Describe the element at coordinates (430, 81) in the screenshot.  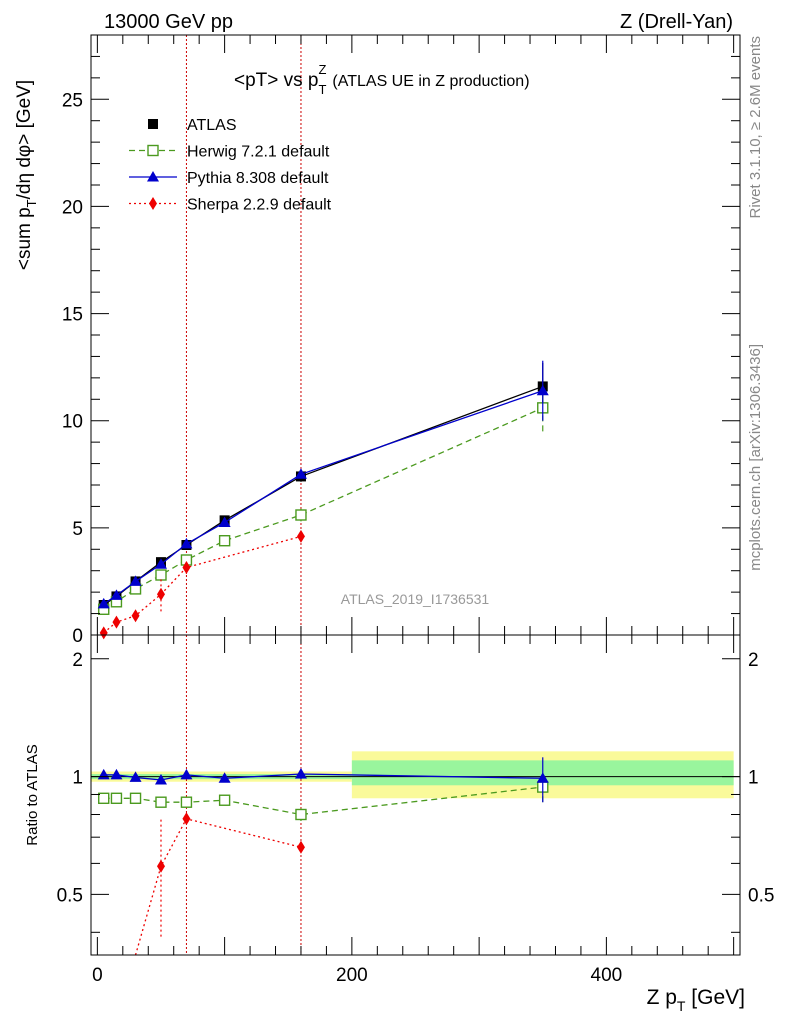
I see `title-rest: (ATLAS UE in Z production)` at that location.